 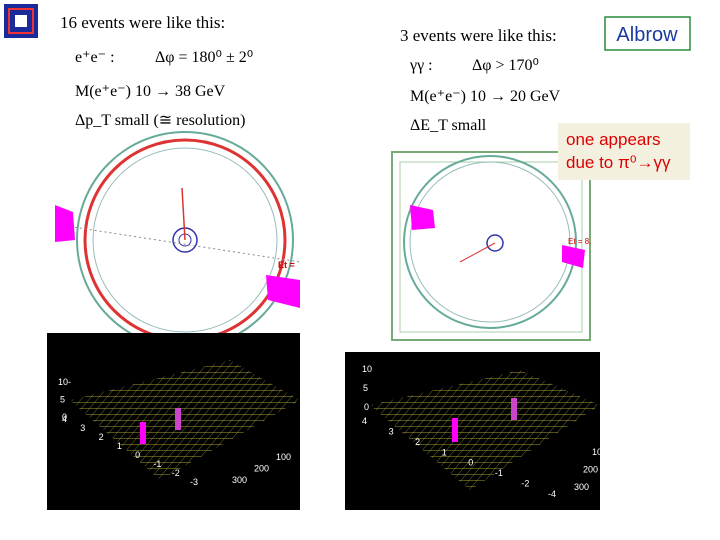 What do you see at coordinates (367, 369) in the screenshot?
I see `tick-label: 10` at bounding box center [367, 369].